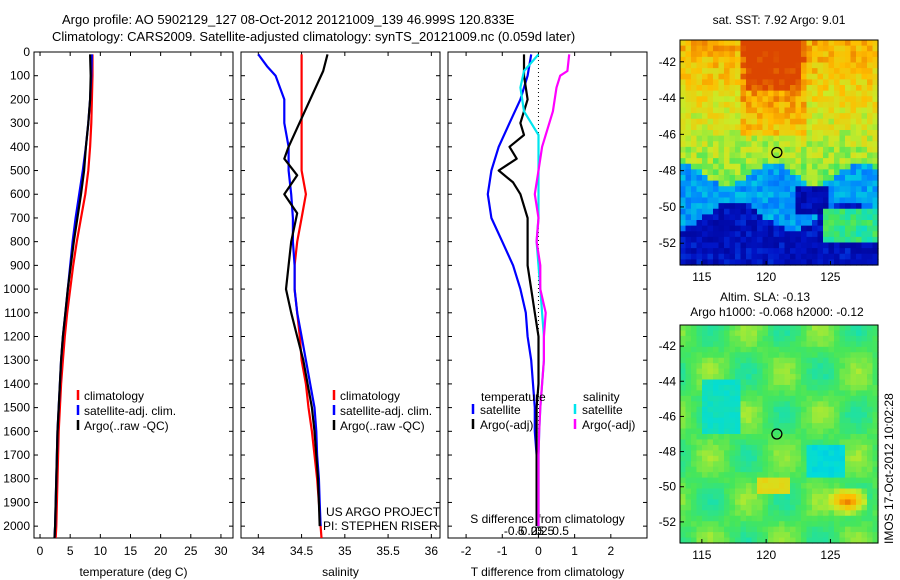 The width and height of the screenshot is (900, 580). What do you see at coordinates (766, 555) in the screenshot?
I see `sla_map-xtick-label: 120` at bounding box center [766, 555].